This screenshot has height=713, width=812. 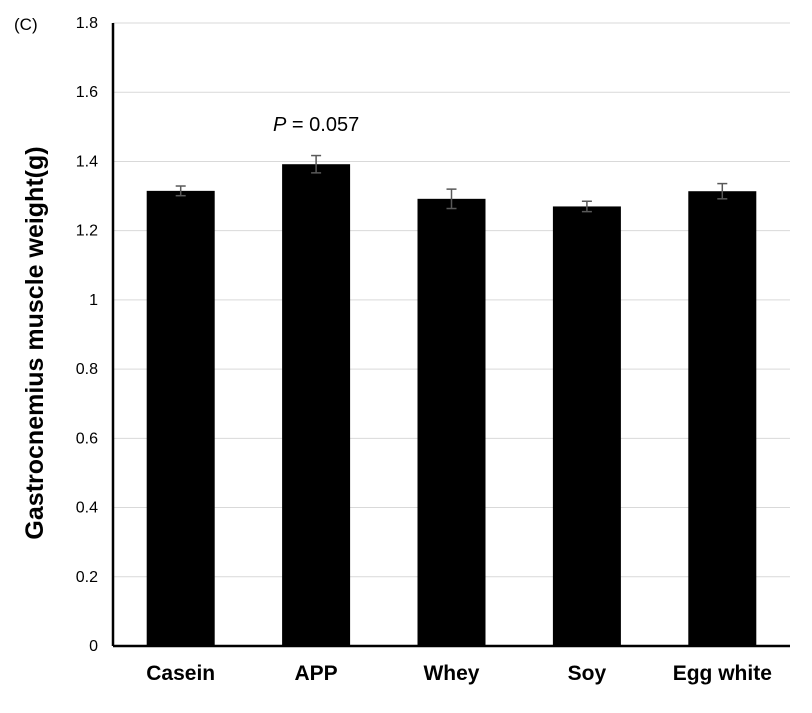 I want to click on y-tick-labels: 0 0.2 0.4 0.6 0.8 1 1.2 1.4 1.6 1.8, so click(x=87, y=335).